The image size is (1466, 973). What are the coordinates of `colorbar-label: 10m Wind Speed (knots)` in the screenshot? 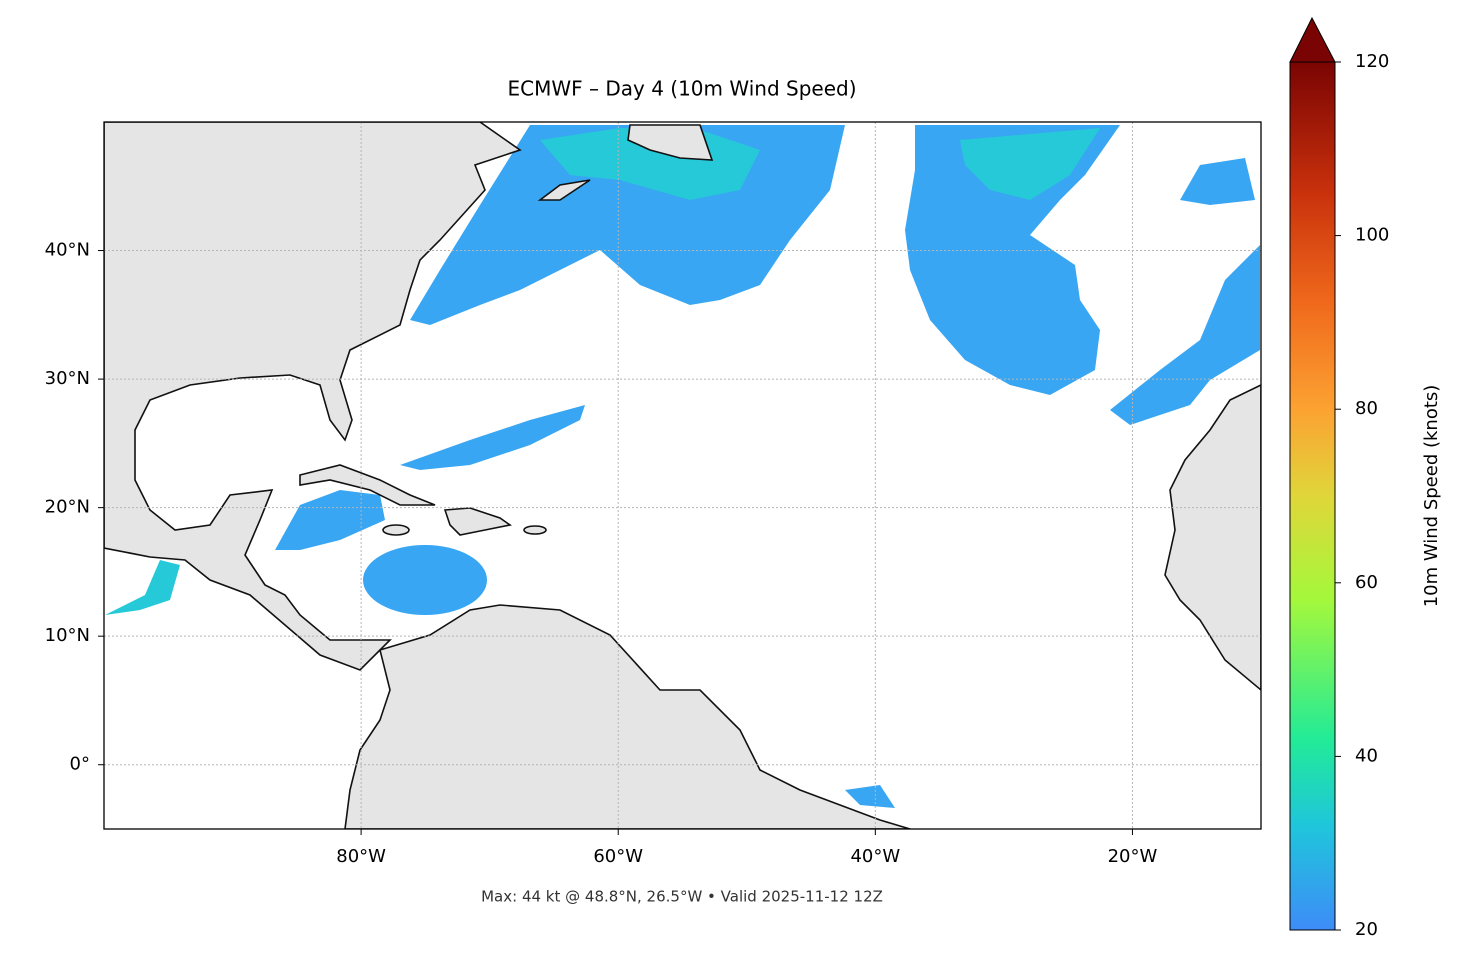 It's located at (1431, 496).